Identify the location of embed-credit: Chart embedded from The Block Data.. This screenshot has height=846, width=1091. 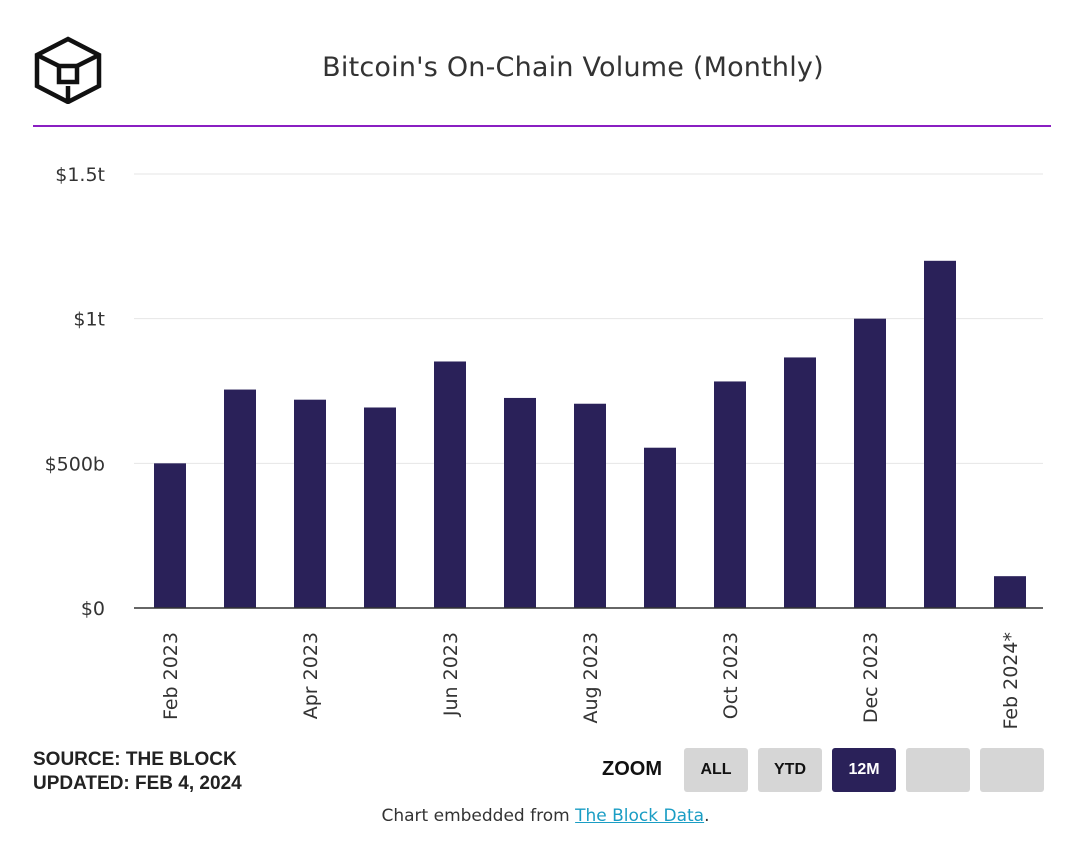
(545, 816).